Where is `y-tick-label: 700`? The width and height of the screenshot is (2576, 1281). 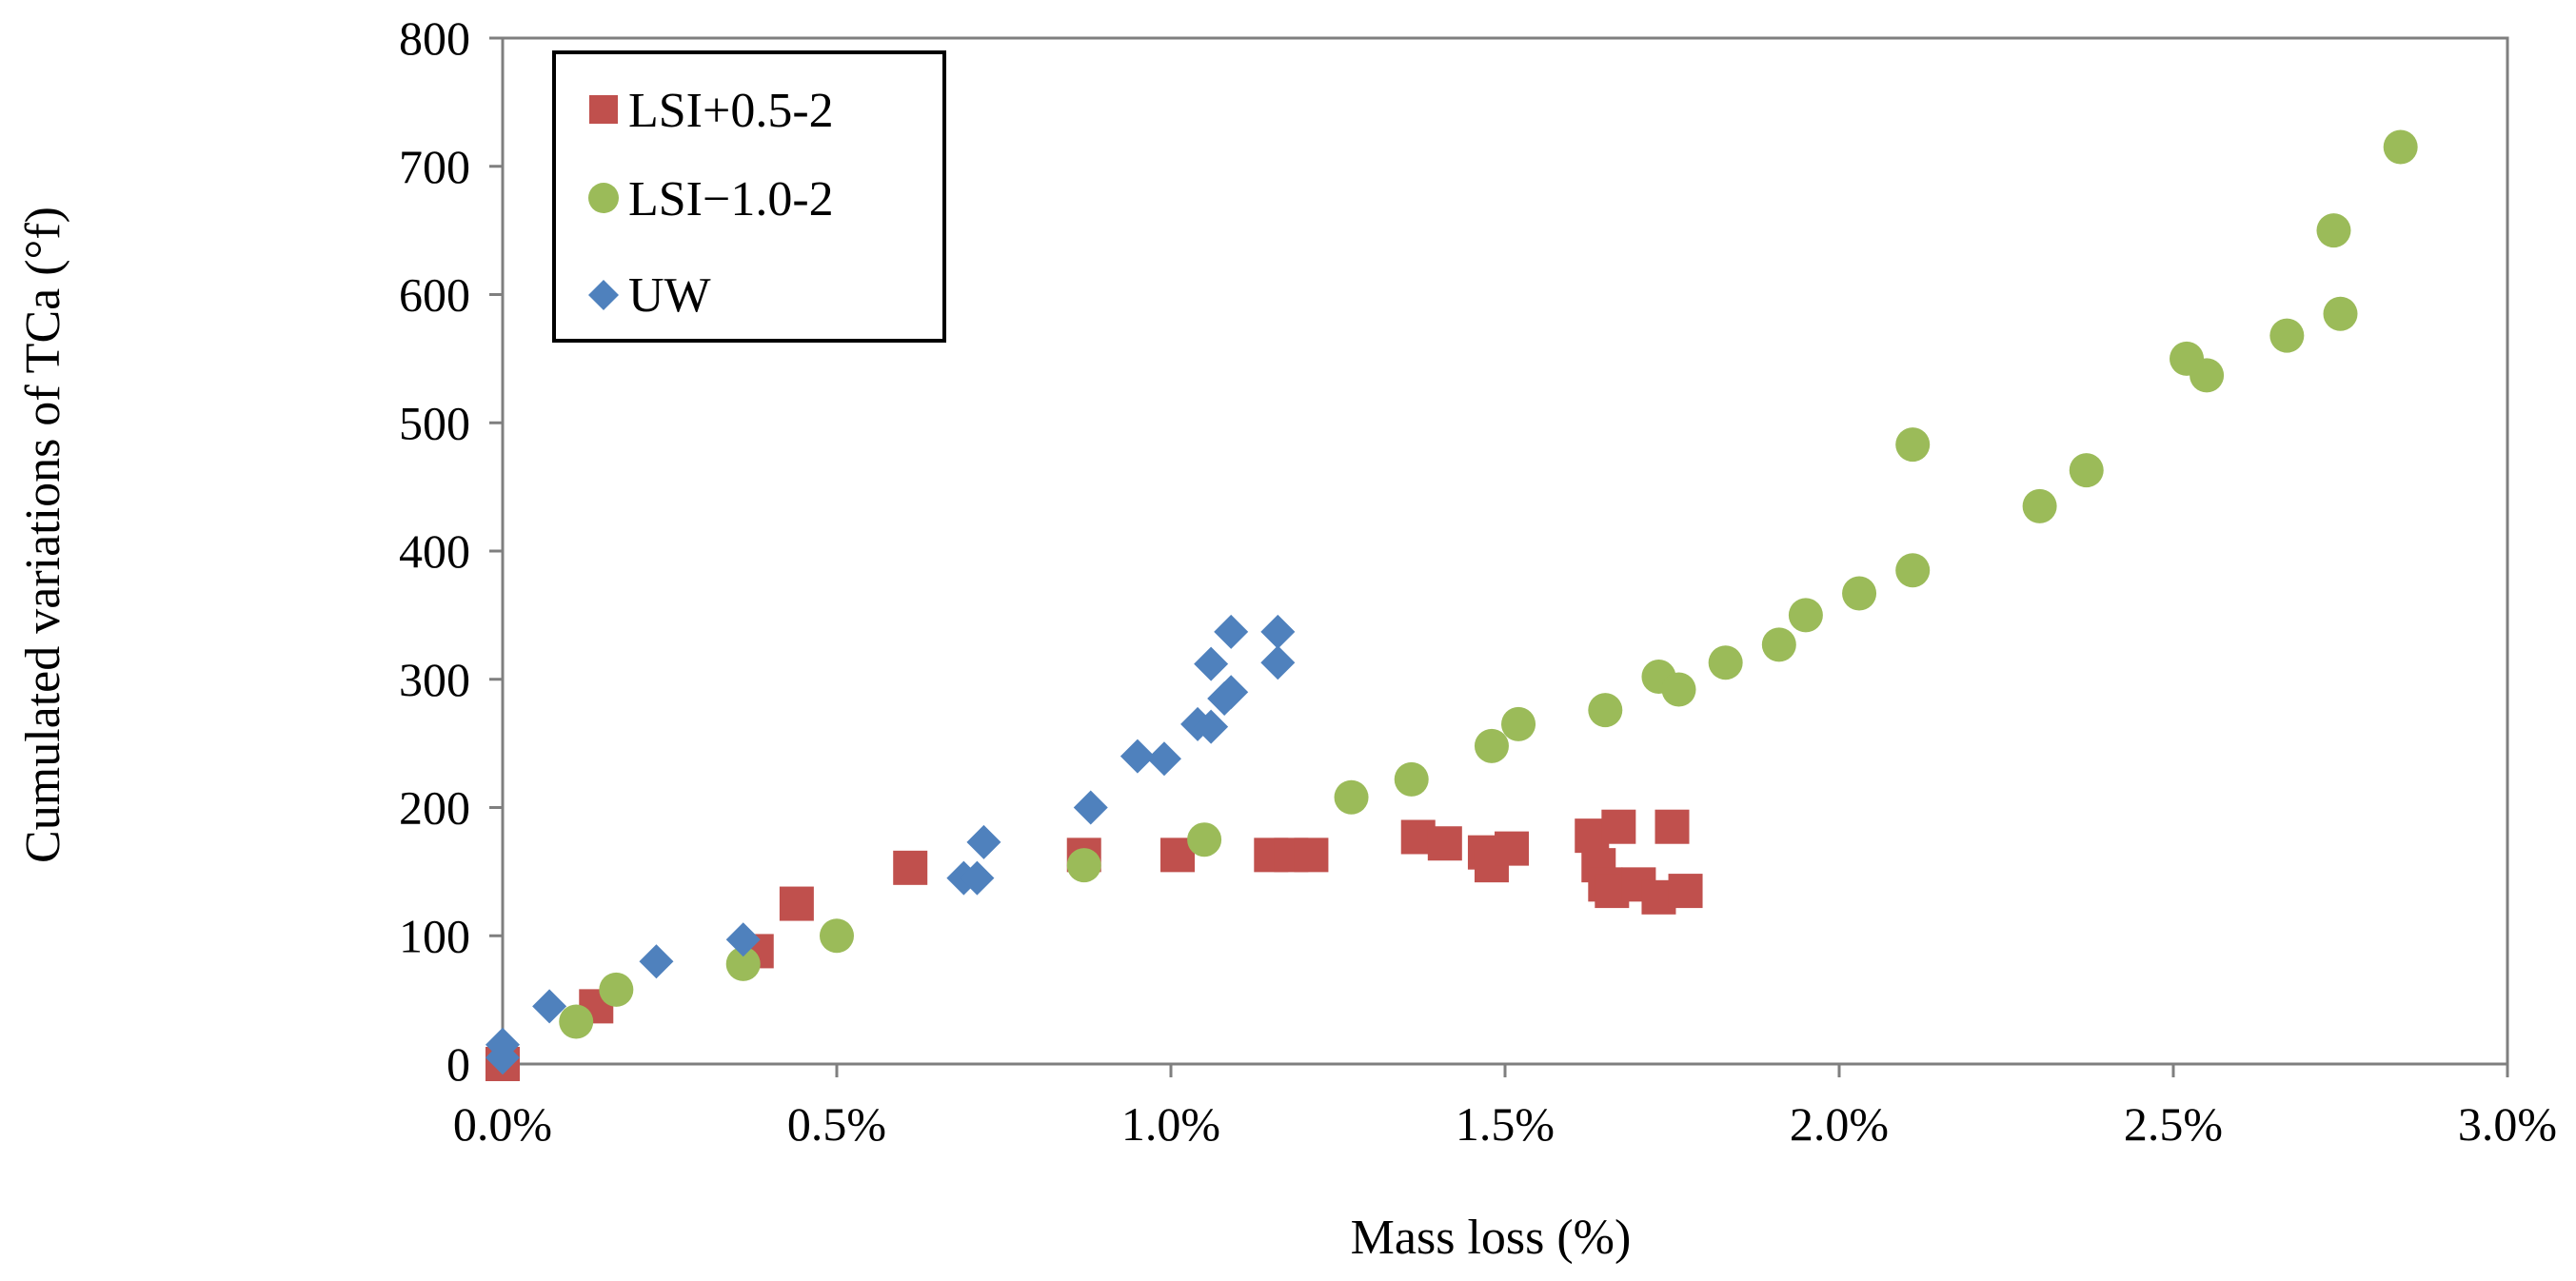 y-tick-label: 700 is located at coordinates (434, 166).